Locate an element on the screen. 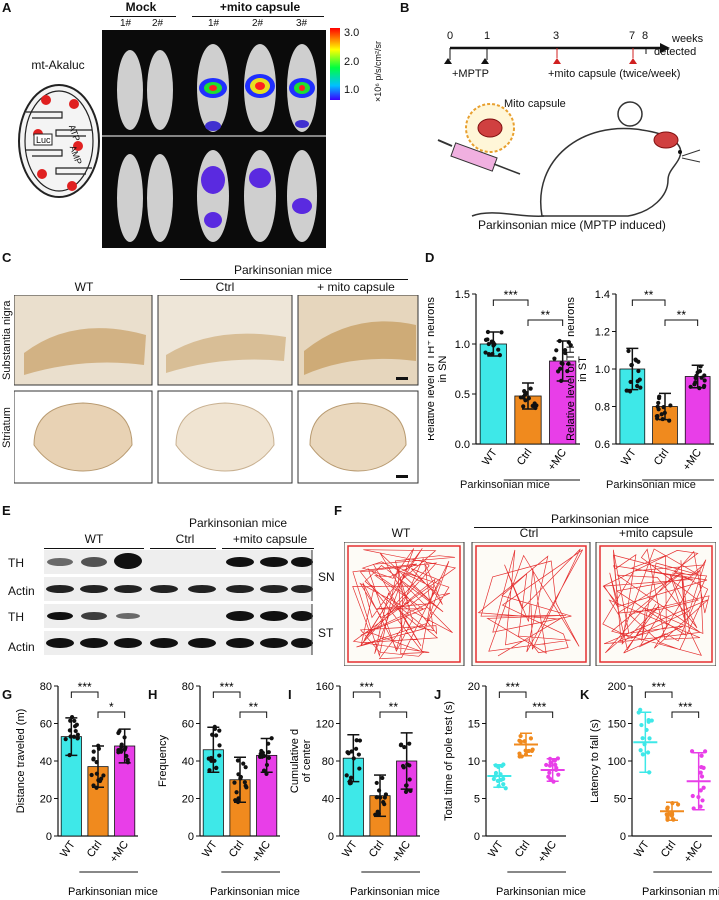 The image size is (719, 900). y-tick-label: 10 is located at coordinates (474, 762).